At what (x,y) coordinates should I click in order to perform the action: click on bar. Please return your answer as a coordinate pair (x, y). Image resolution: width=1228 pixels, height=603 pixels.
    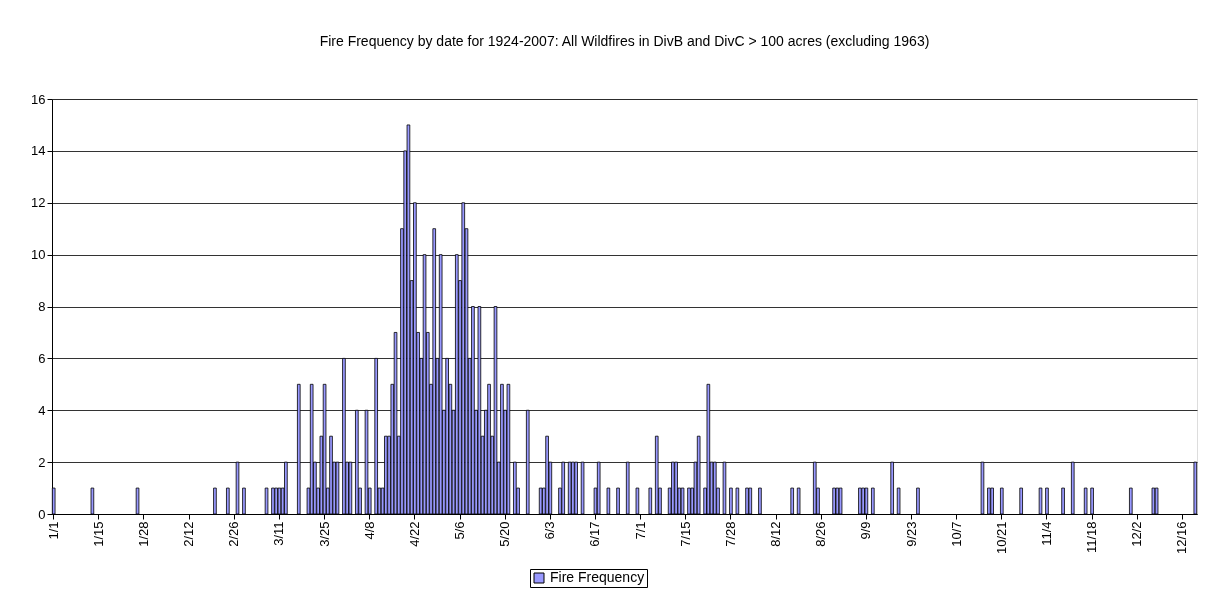
    Looking at the image, I should click on (837, 501).